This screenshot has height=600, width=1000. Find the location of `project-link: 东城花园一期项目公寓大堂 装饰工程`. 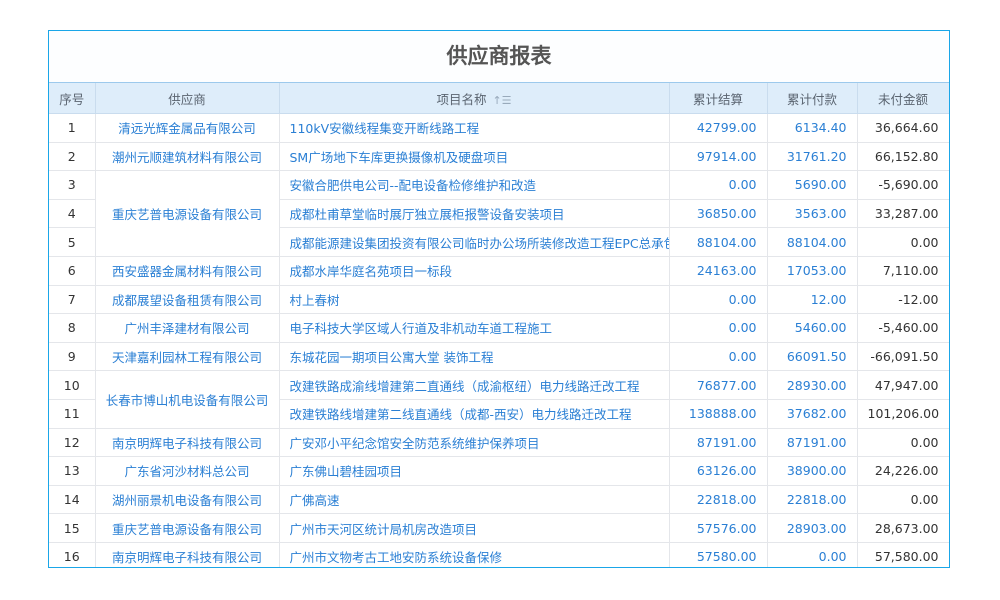

project-link: 东城花园一期项目公寓大堂 装饰工程 is located at coordinates (474, 357).